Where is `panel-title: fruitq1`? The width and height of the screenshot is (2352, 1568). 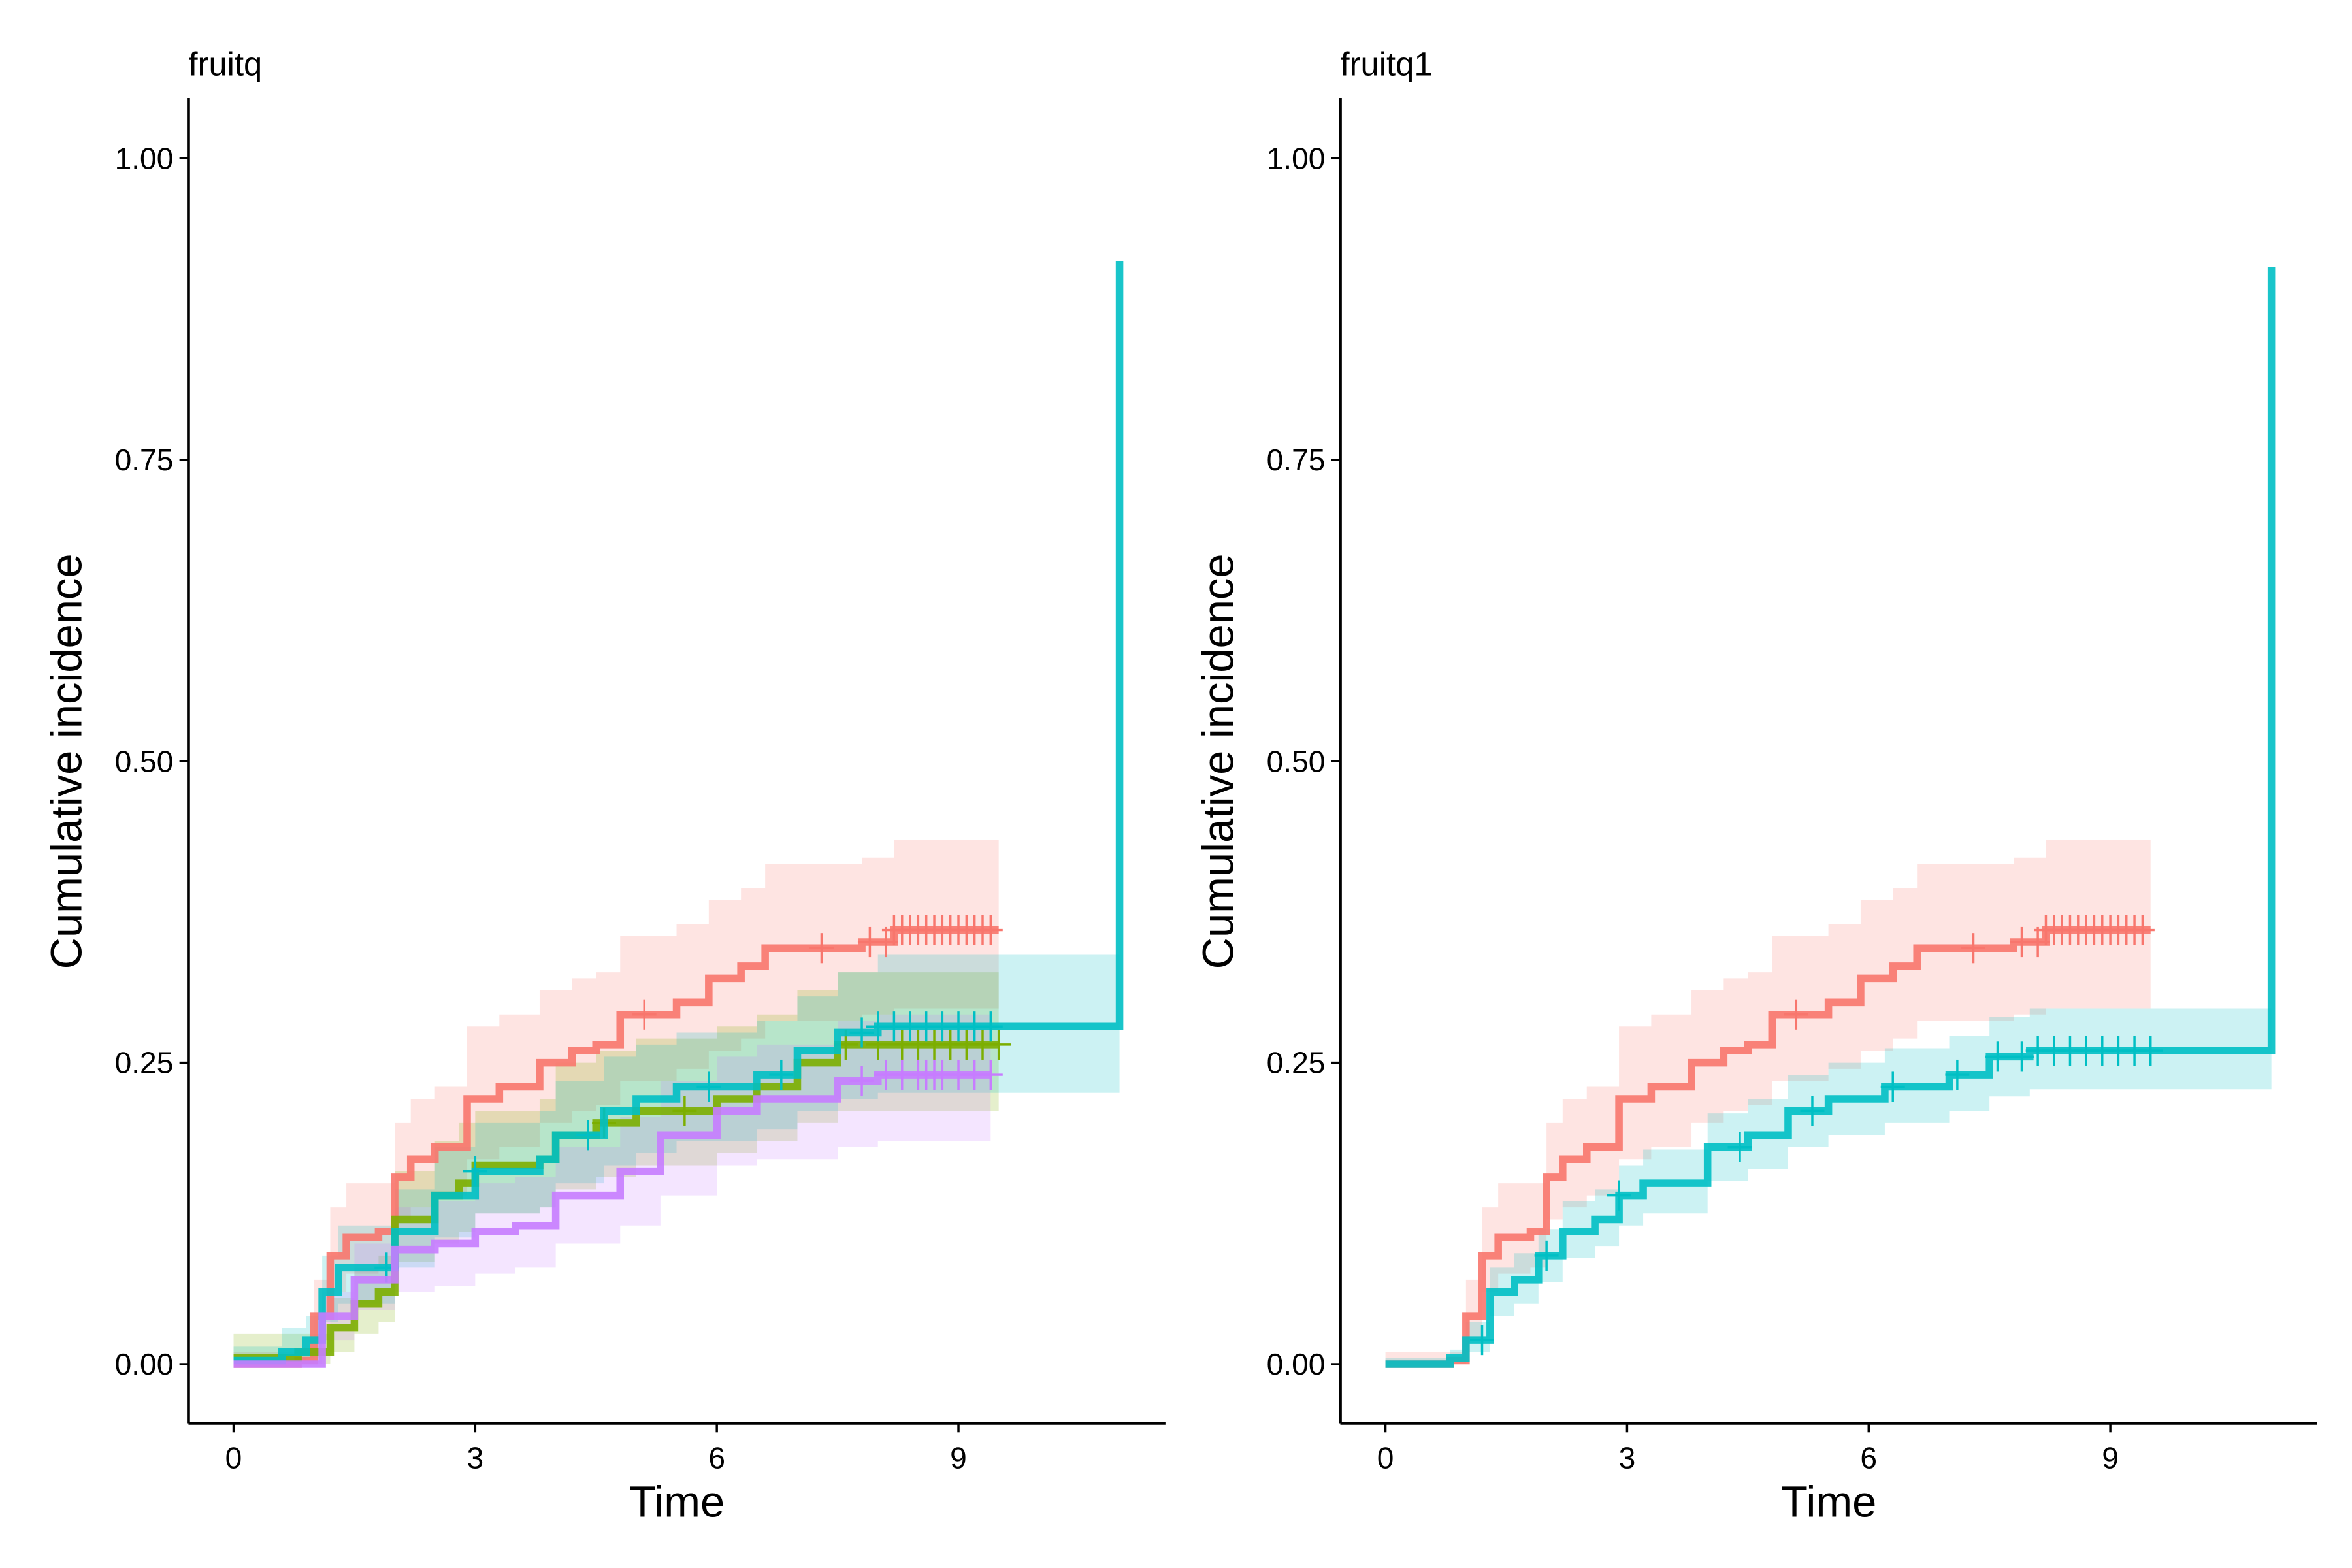 panel-title: fruitq1 is located at coordinates (1387, 63).